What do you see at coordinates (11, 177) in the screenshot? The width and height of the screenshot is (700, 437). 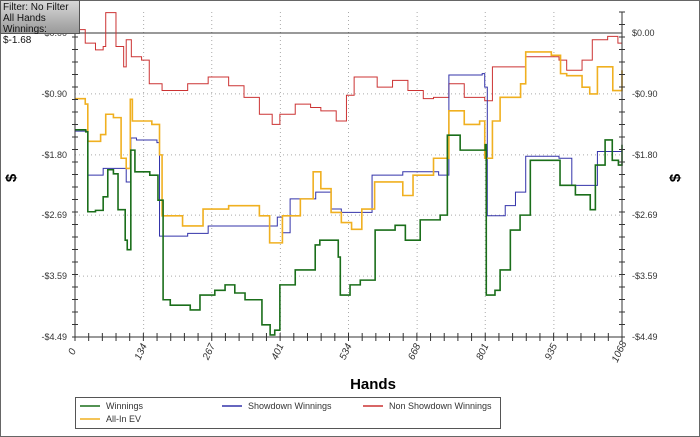 I see `y-axis-label: $` at bounding box center [11, 177].